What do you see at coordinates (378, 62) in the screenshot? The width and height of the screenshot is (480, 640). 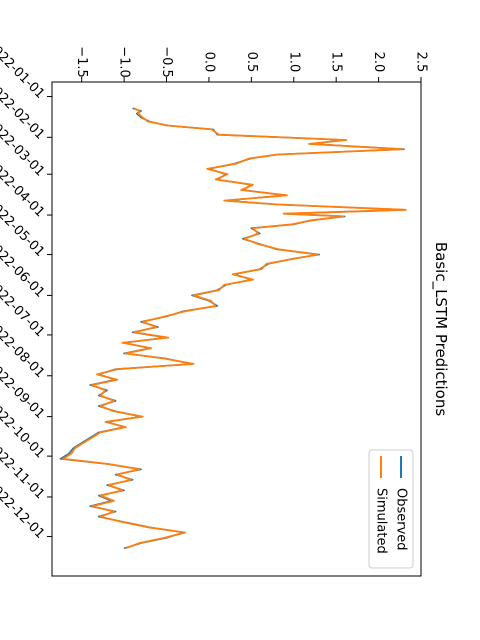 I see `y-tick-label: 2.0` at bounding box center [378, 62].